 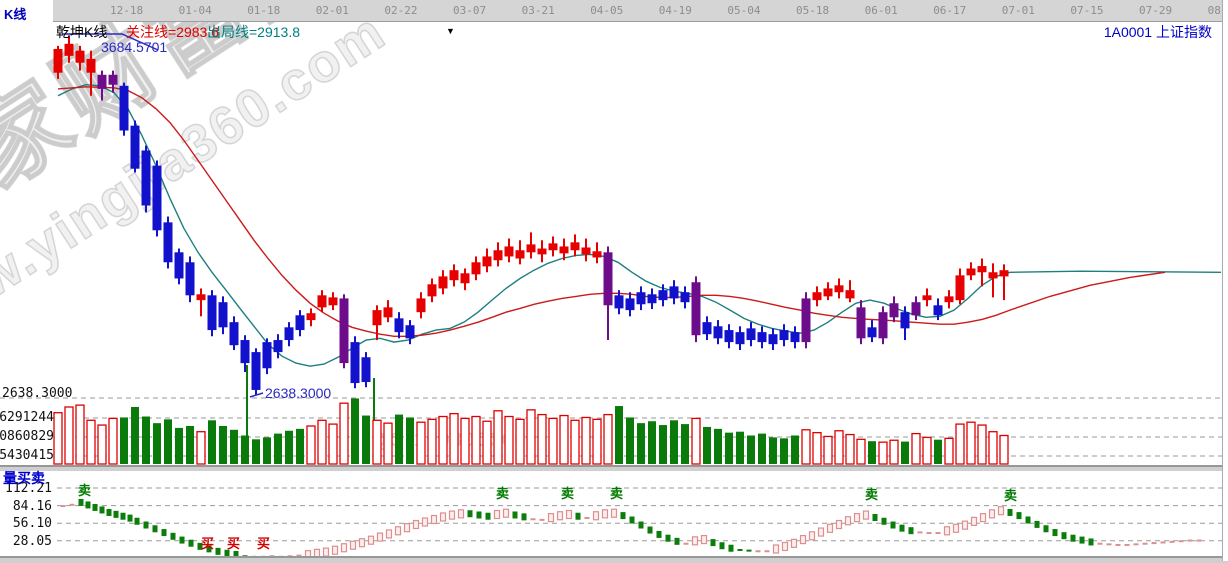 What do you see at coordinates (675, 10) in the screenshot?
I see `date-tick-label: 04-19` at bounding box center [675, 10].